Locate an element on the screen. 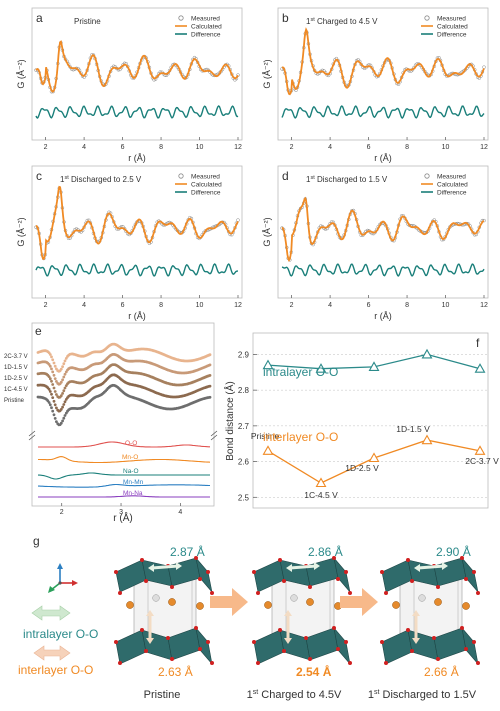 This screenshot has width=500, height=711. panel-letter: d is located at coordinates (285, 176).